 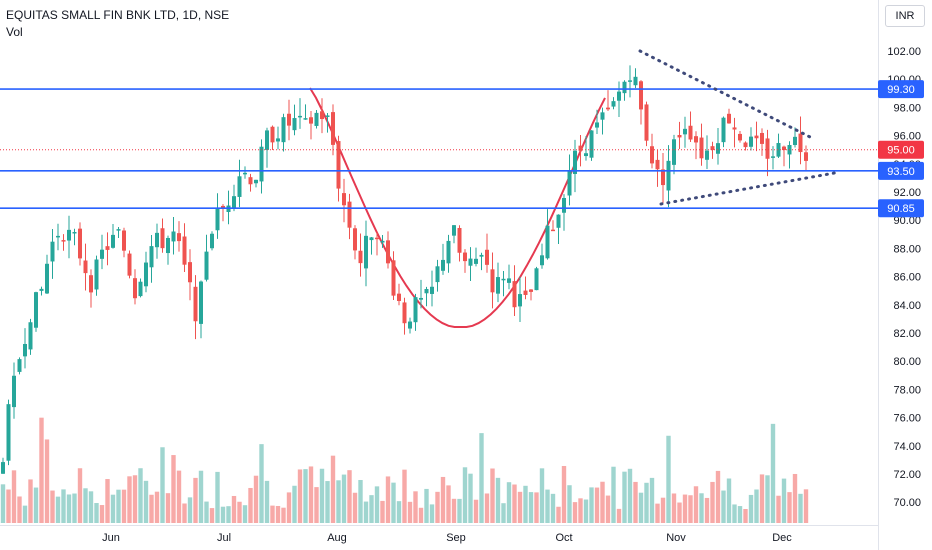 What do you see at coordinates (907, 193) in the screenshot?
I see `price-axis-tick: 92.00` at bounding box center [907, 193].